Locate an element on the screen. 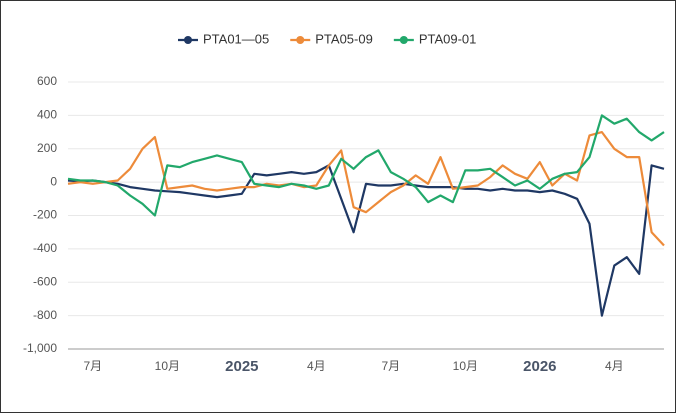 The width and height of the screenshot is (676, 418). legend-label: PTA05-09 is located at coordinates (344, 38).